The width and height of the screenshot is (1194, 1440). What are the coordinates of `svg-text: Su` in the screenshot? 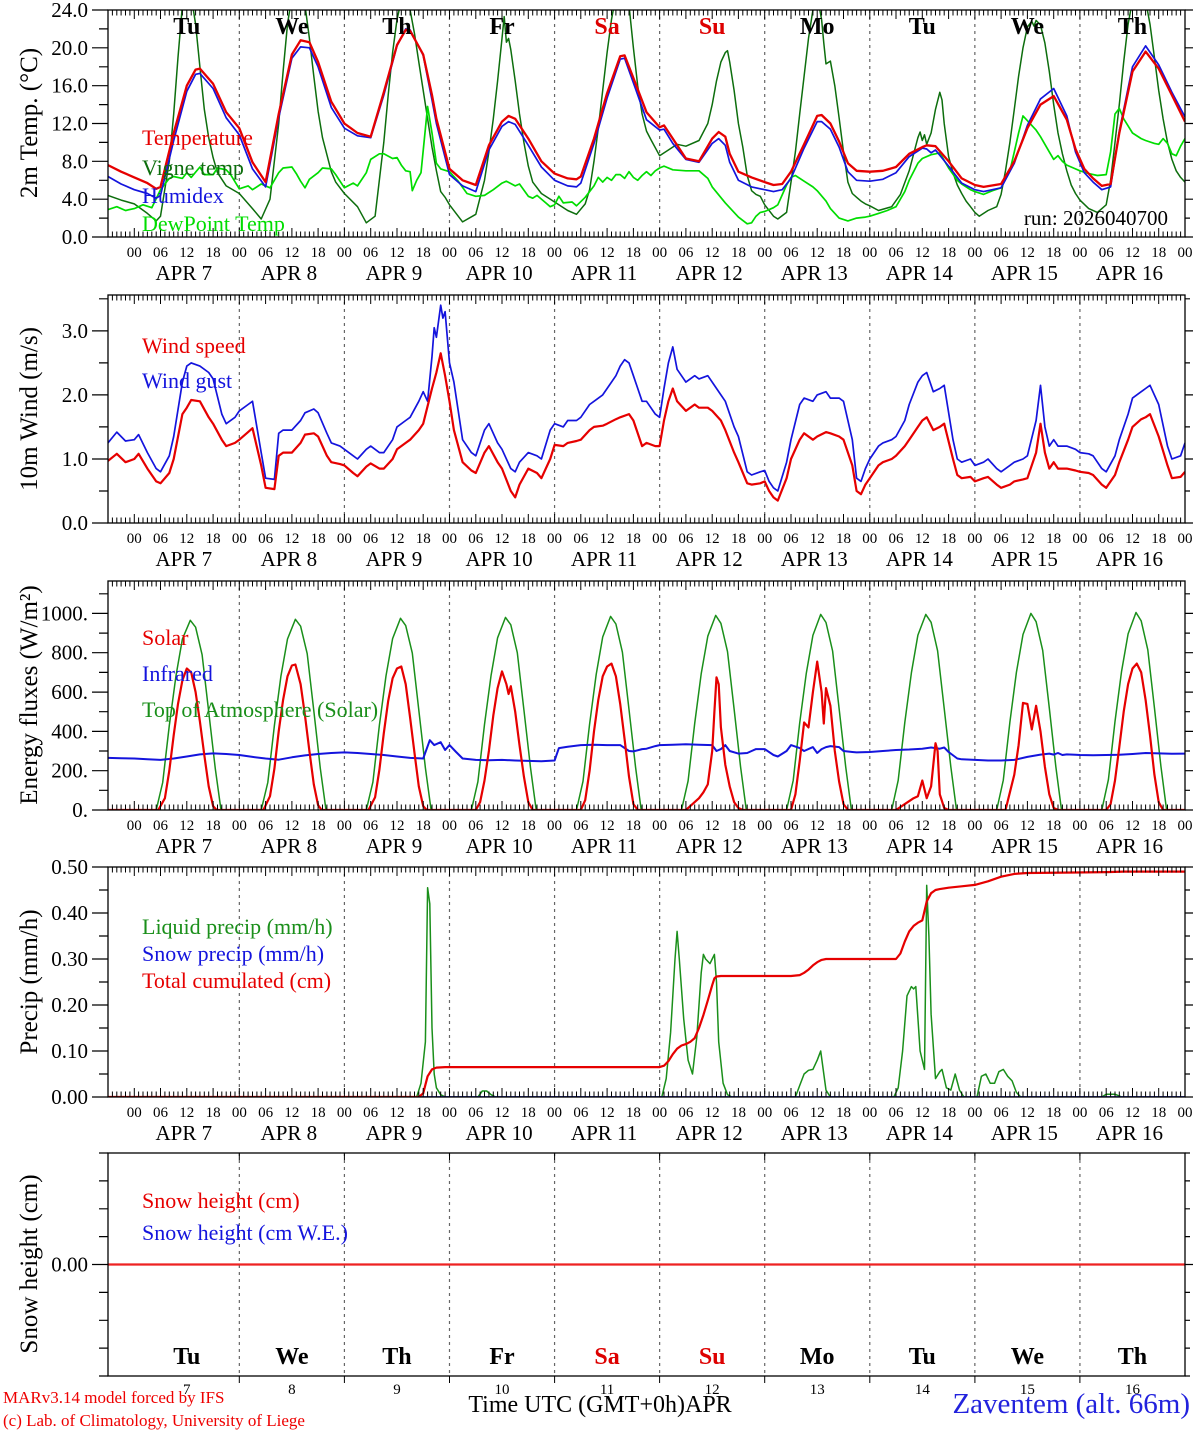 It's located at (712, 1357).